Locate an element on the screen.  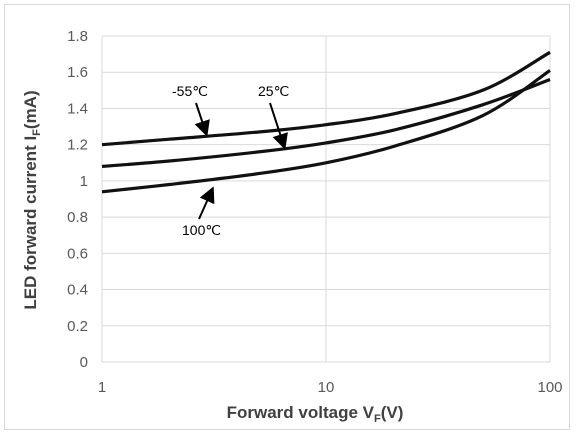
y-axis-title: LED forward current IF(mA) is located at coordinates (32, 199).